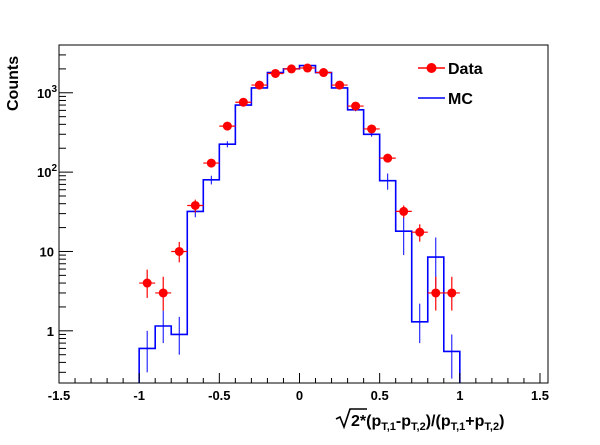 The image size is (600, 445). What do you see at coordinates (491, 427) in the screenshot?
I see `x-title-sub4: T,2` at bounding box center [491, 427].